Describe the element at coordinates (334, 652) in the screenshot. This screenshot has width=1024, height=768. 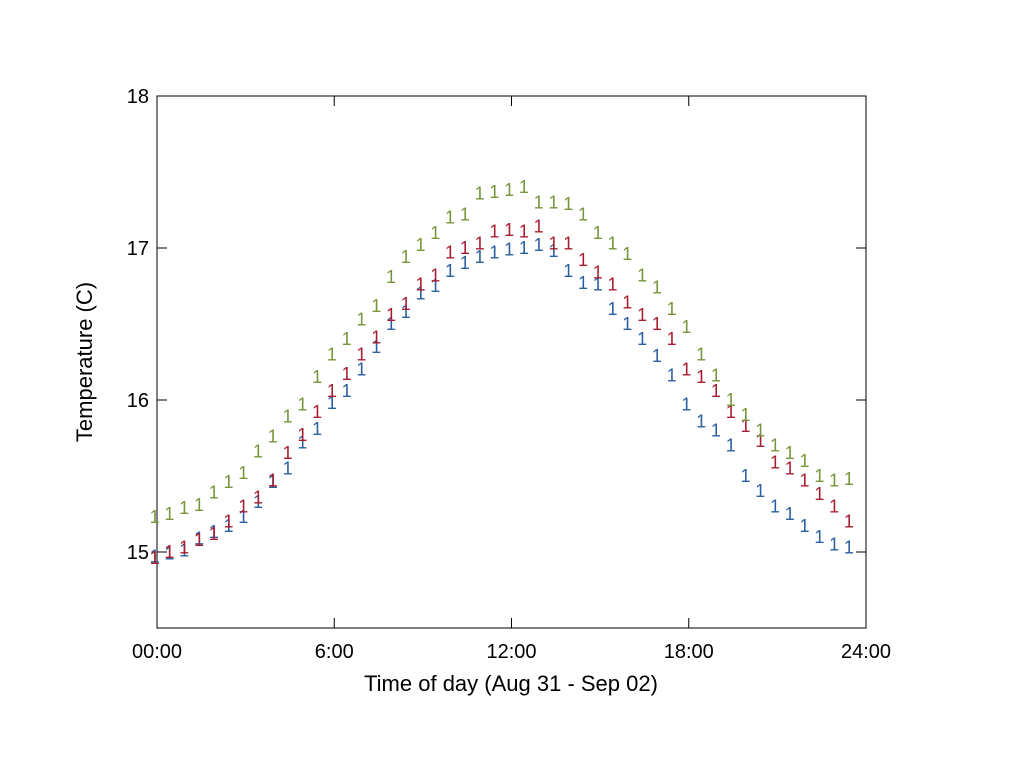
I see `x-tick-label: 6:00` at that location.